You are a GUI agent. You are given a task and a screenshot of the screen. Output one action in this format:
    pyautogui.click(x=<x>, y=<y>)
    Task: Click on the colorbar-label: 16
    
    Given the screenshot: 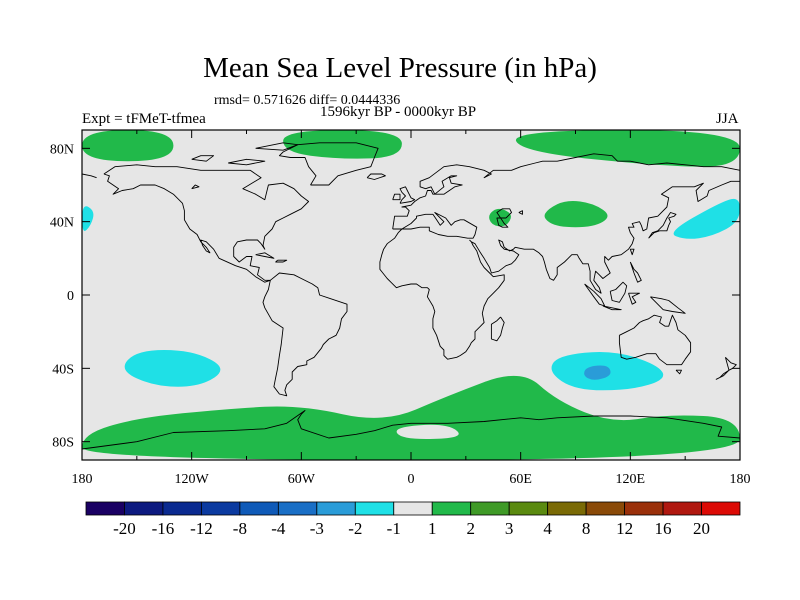 What is the action you would take?
    pyautogui.click(x=663, y=528)
    